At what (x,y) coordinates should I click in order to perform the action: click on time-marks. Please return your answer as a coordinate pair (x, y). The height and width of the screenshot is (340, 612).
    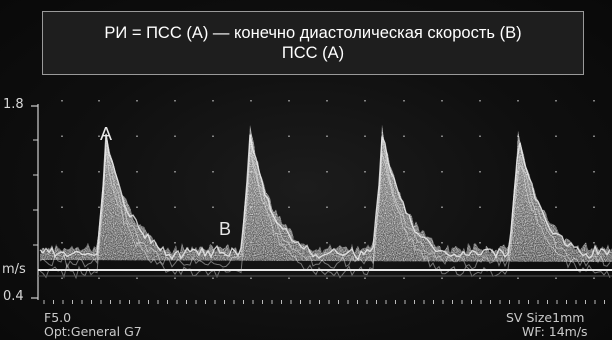
    Looking at the image, I should click on (324, 302).